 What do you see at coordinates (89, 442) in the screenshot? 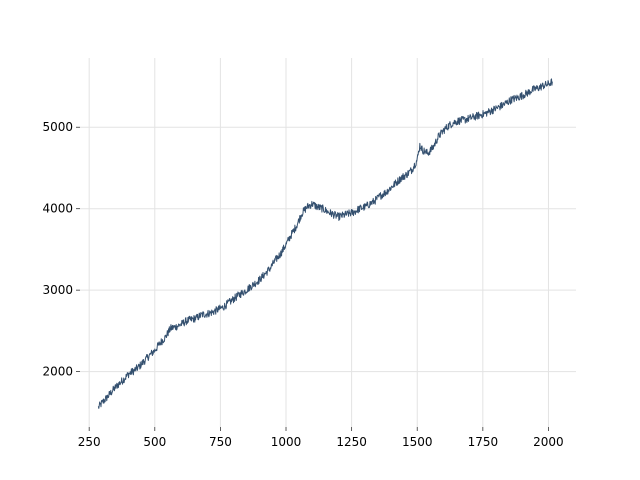
I see `x-tick-label: 250` at bounding box center [89, 442].